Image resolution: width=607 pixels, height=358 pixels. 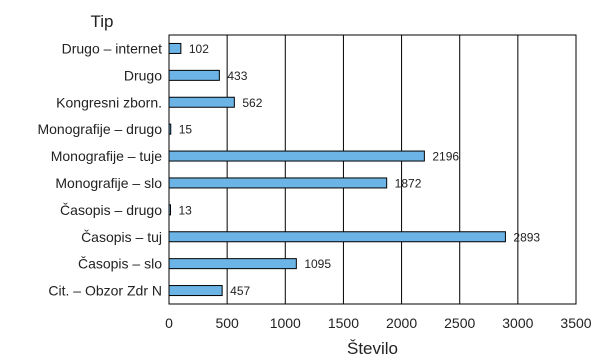 I want to click on category-label: Drugo – internet, so click(x=112, y=48).